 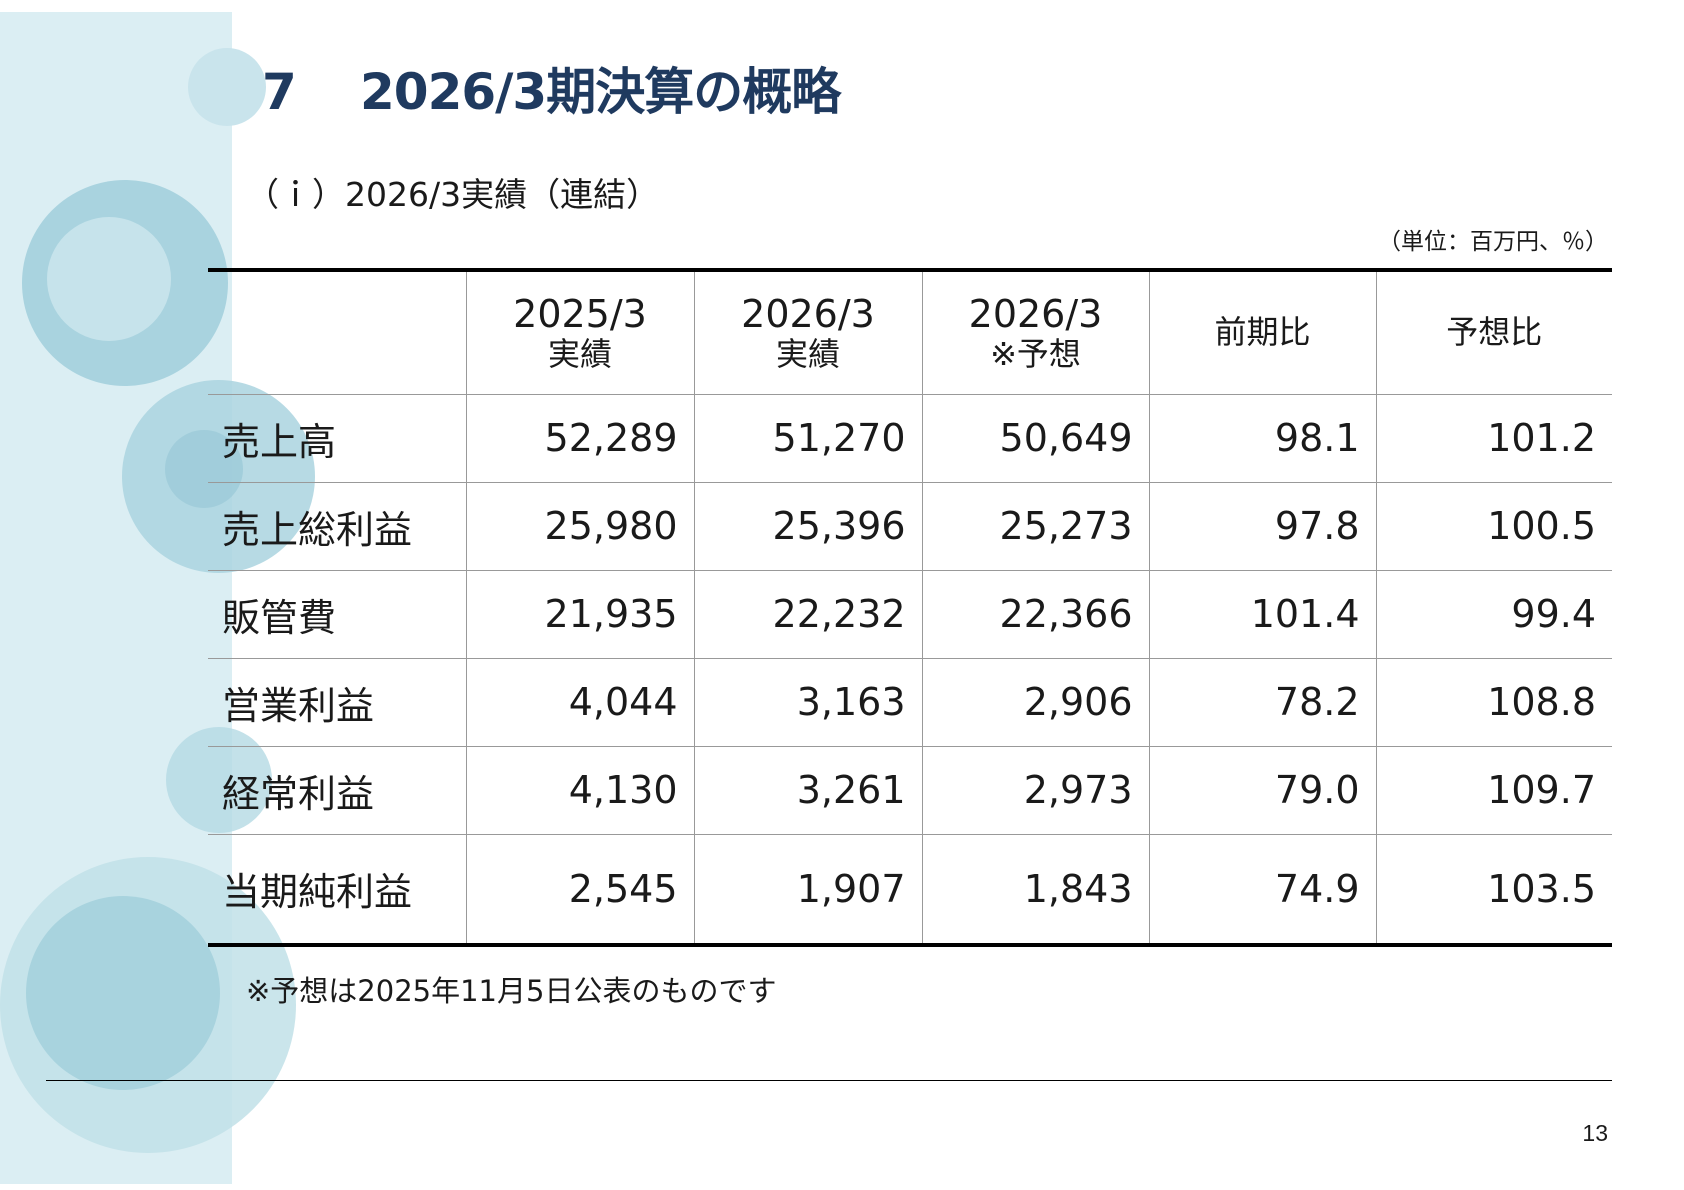 I want to click on slide-title: 7 2026/3期決算の概略, so click(x=551, y=88).